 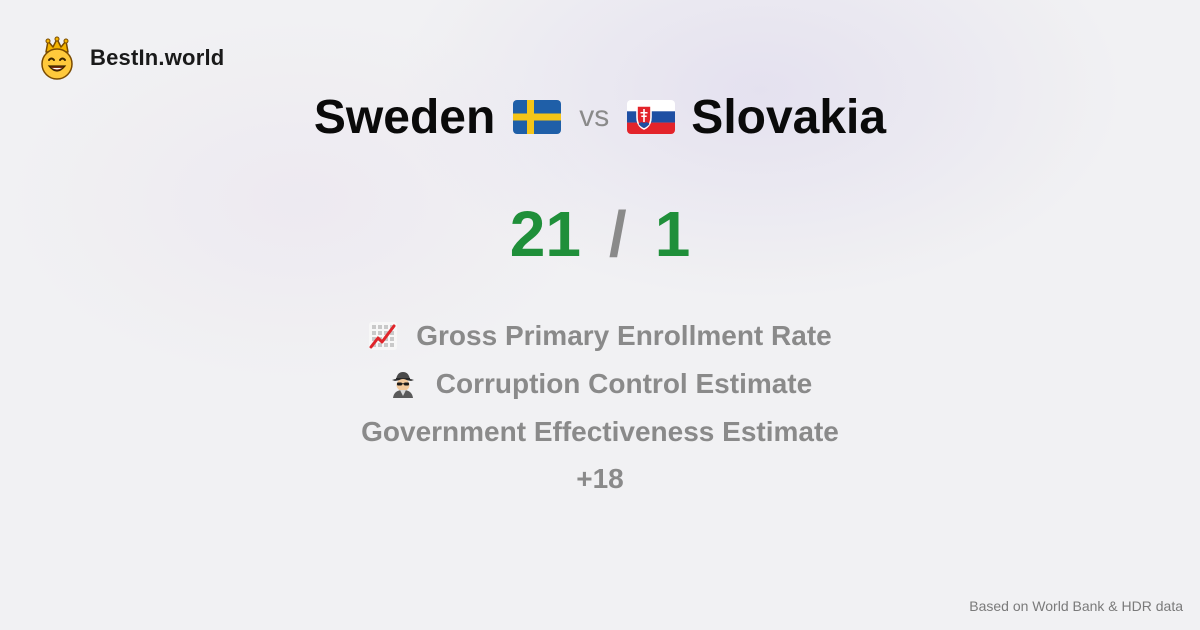 What do you see at coordinates (402, 385) in the screenshot?
I see `detective-icon` at bounding box center [402, 385].